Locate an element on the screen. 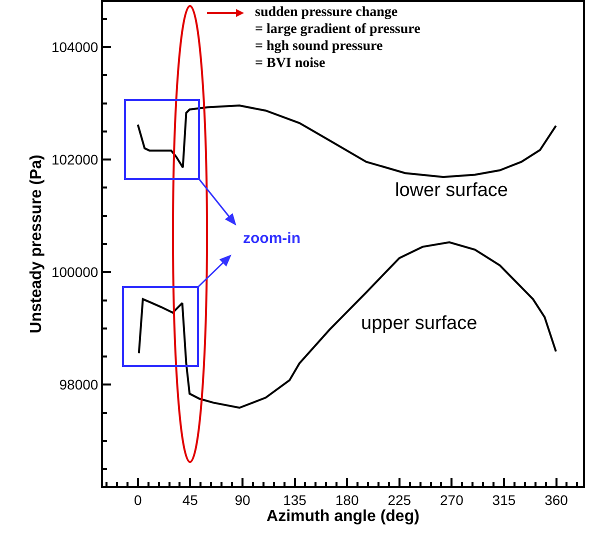  x-tick-label: 90 is located at coordinates (242, 500).